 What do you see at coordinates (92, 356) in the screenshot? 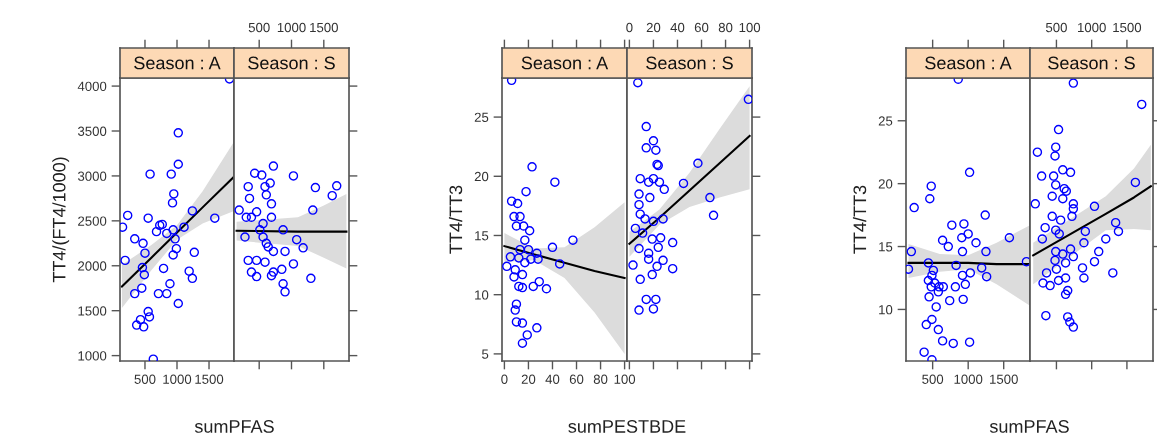
I see `y-tick-label: 1000` at bounding box center [92, 356].